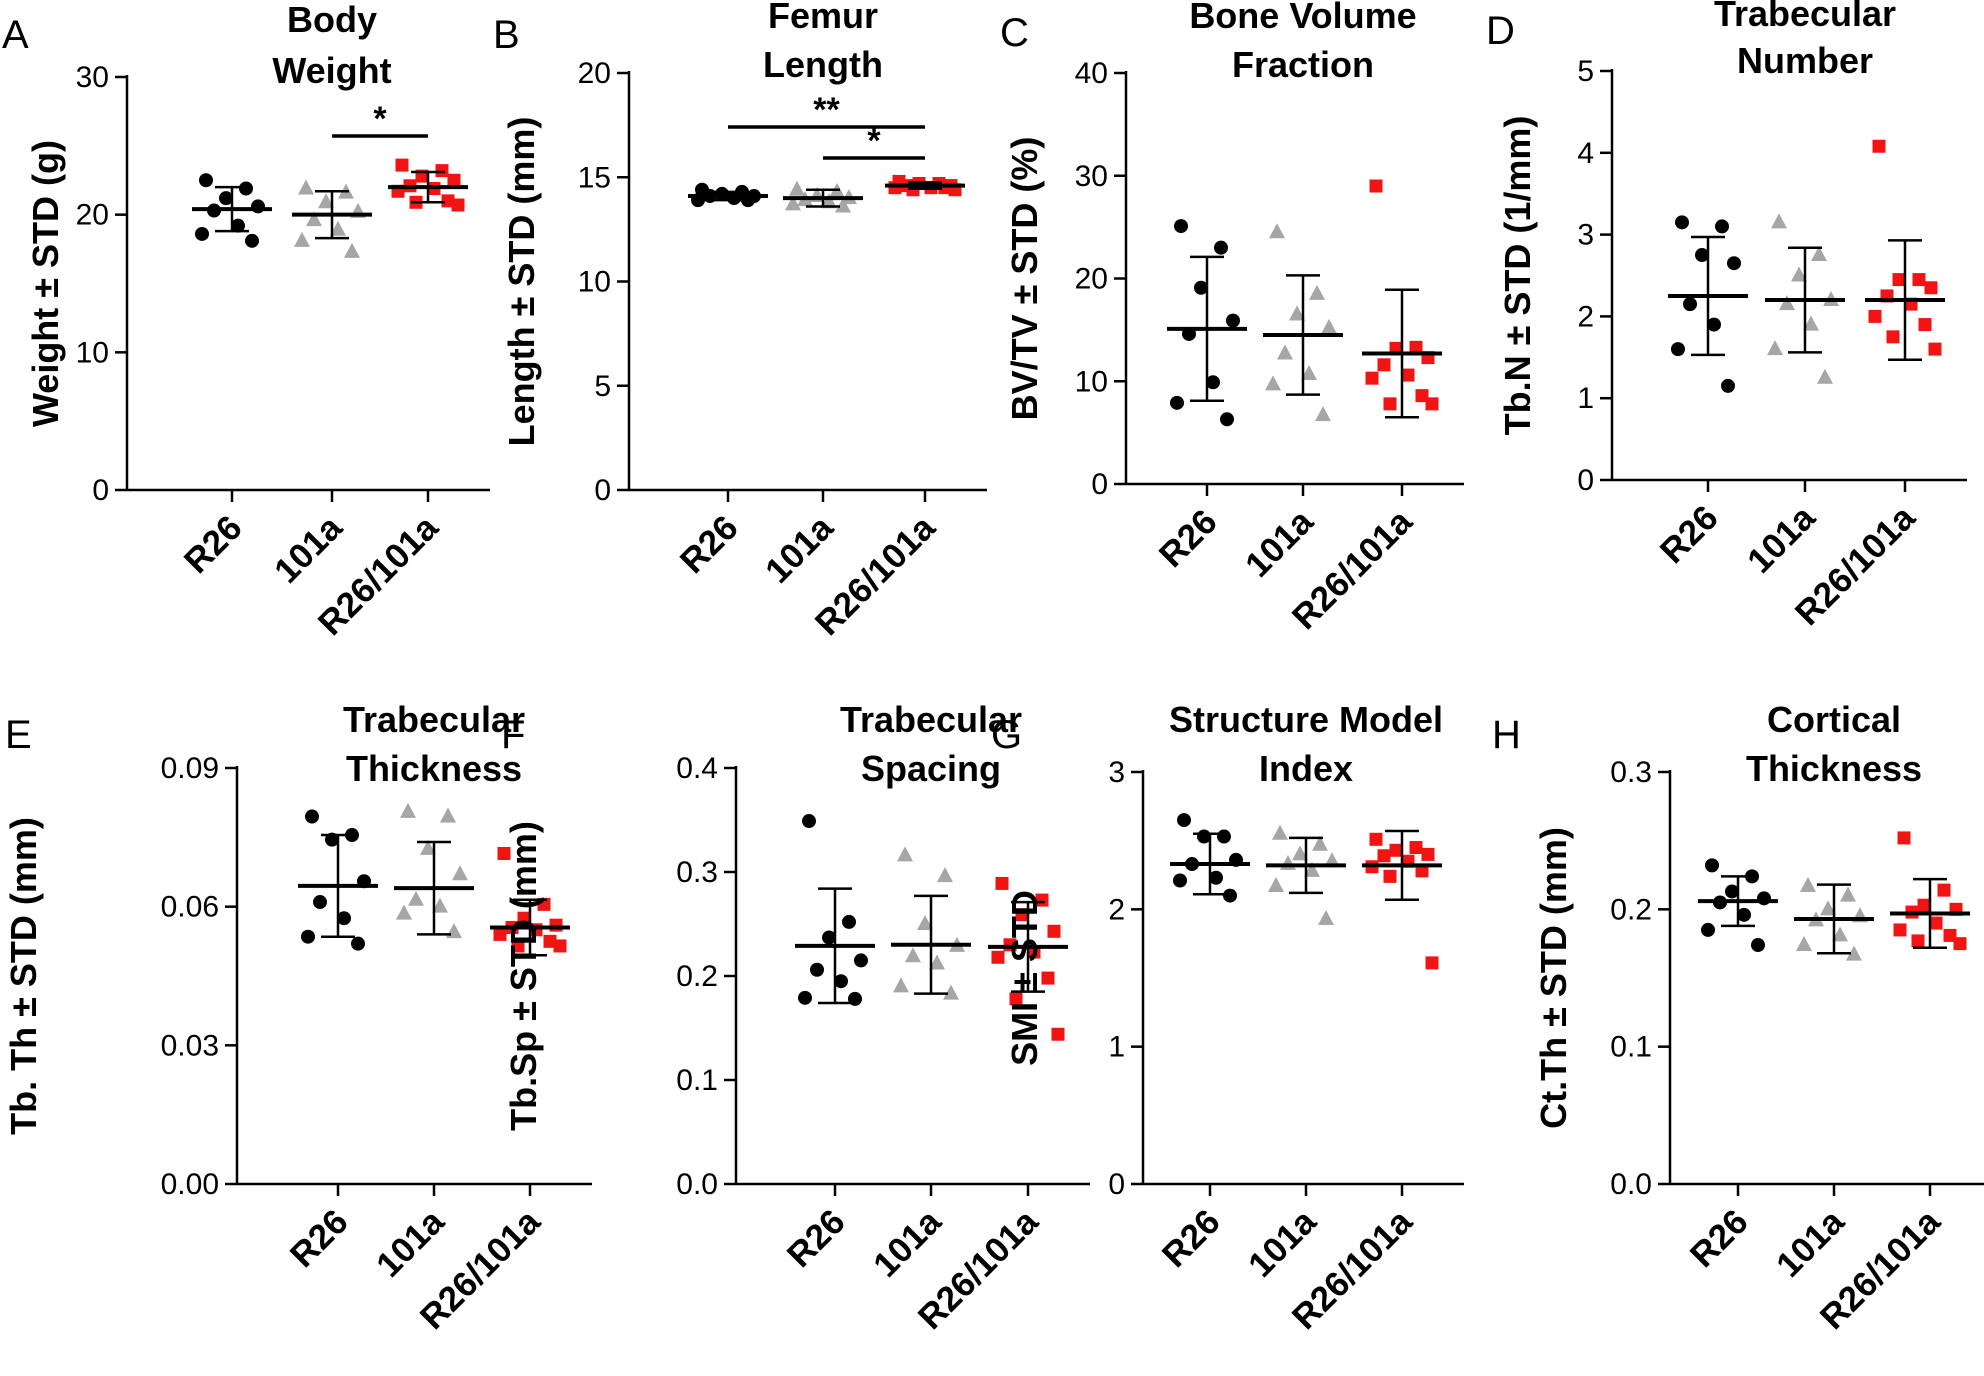 This screenshot has width=1984, height=1376. I want to click on y-tick-label: 20, so click(594, 73).